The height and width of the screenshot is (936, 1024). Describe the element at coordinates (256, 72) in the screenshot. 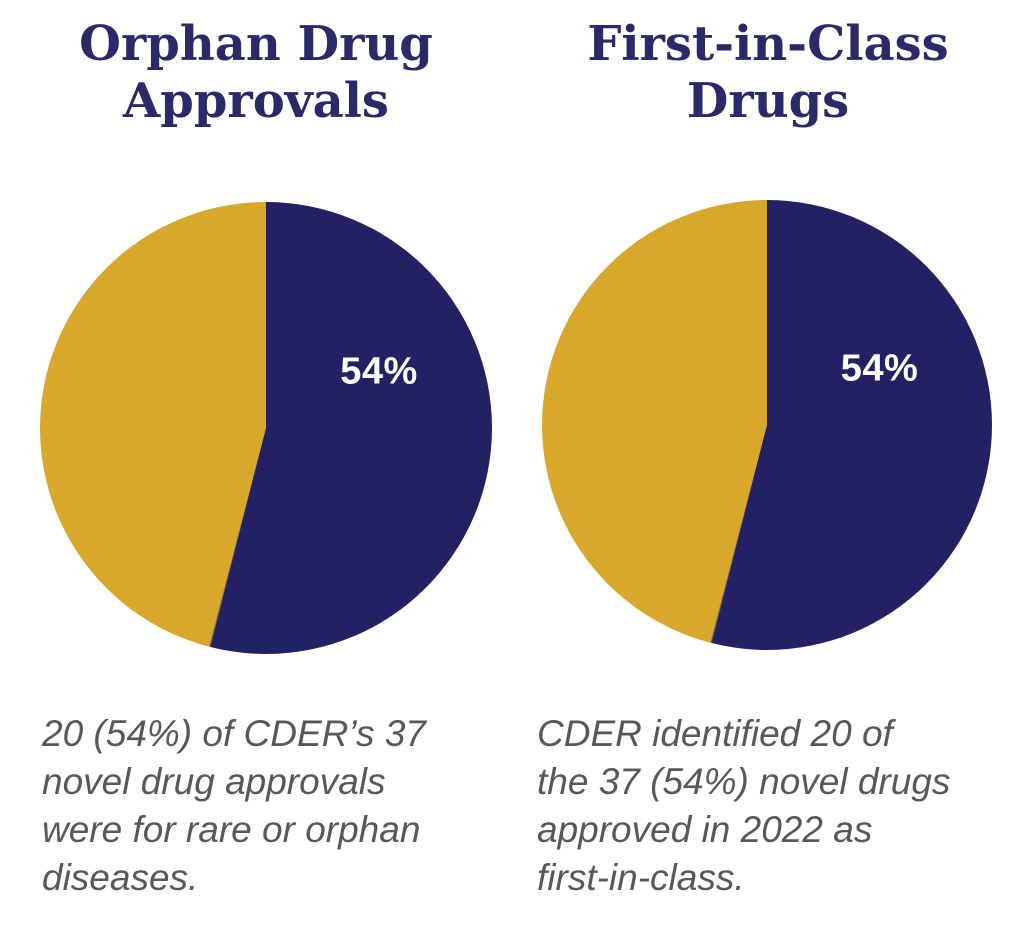

I see `chart-title-orphan-drug-approvals: Orphan Drug Approvals` at that location.